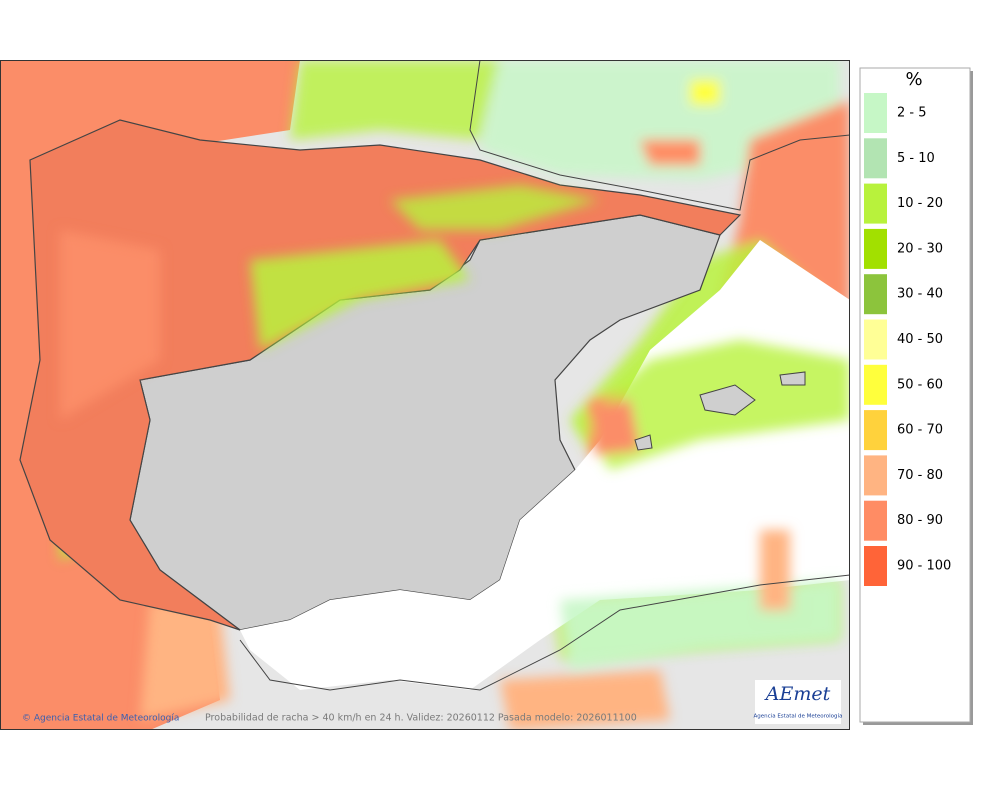  I want to click on legend-label: 20 - 30, so click(920, 248).